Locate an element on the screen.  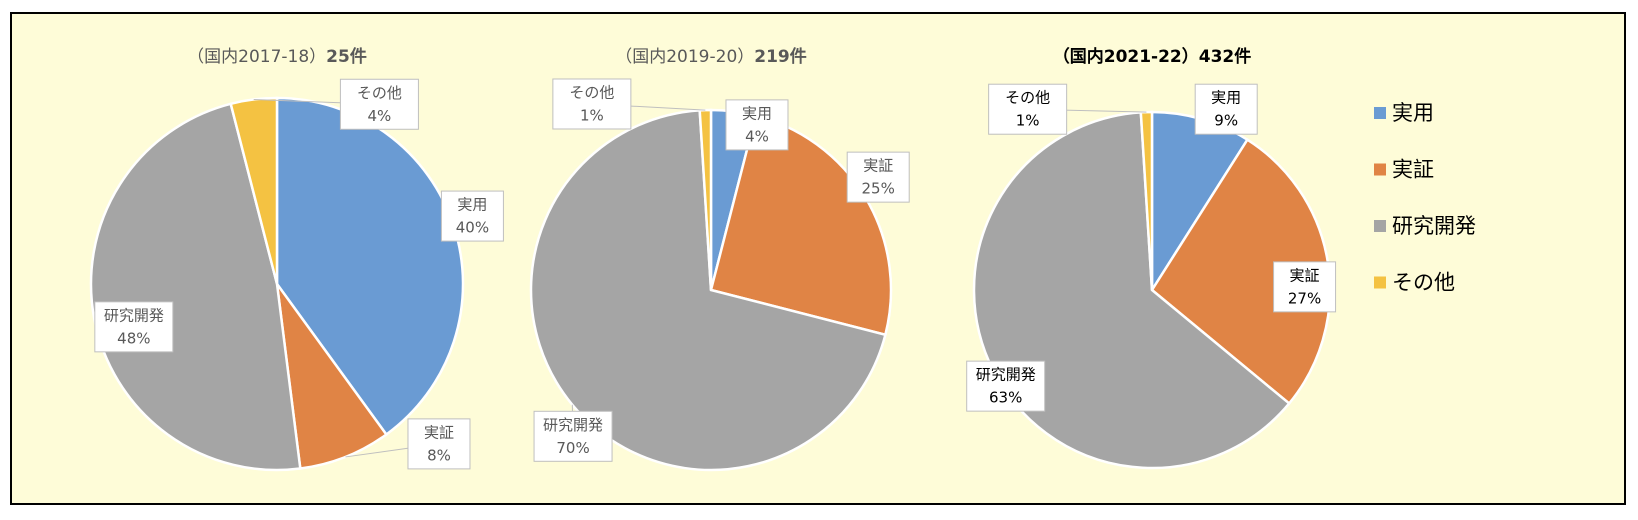
value-label: 27% is located at coordinates (1304, 298).